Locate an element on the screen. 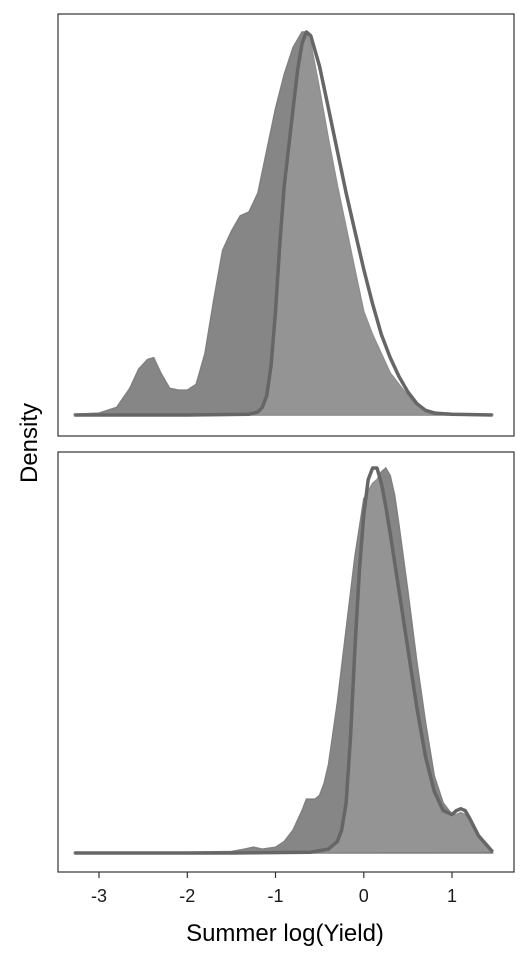  x-tick-label: -3 is located at coordinates (99, 896).